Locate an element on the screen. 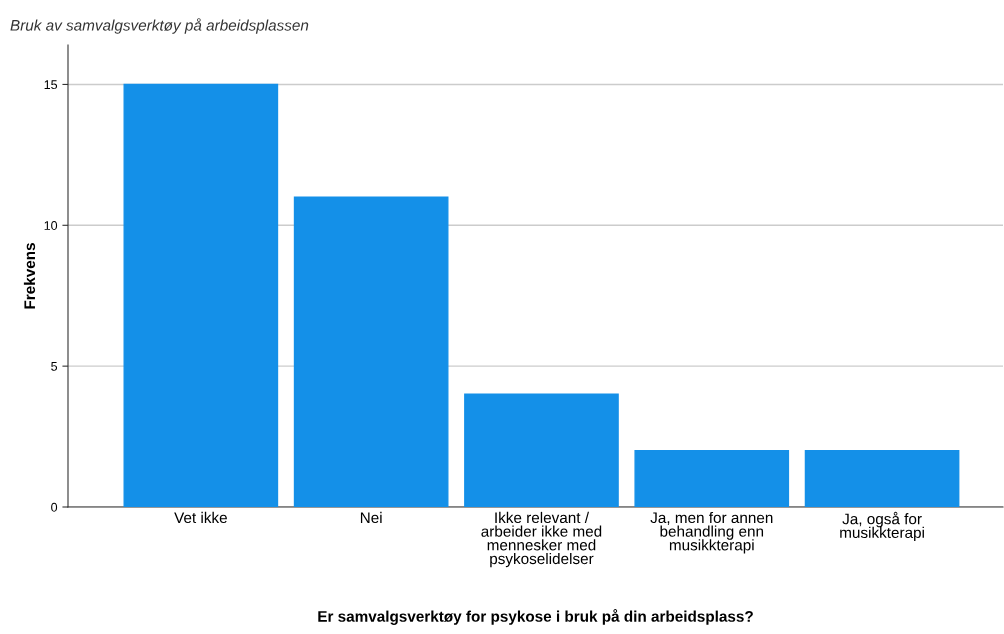  y-tick-label: 15 is located at coordinates (51, 85).